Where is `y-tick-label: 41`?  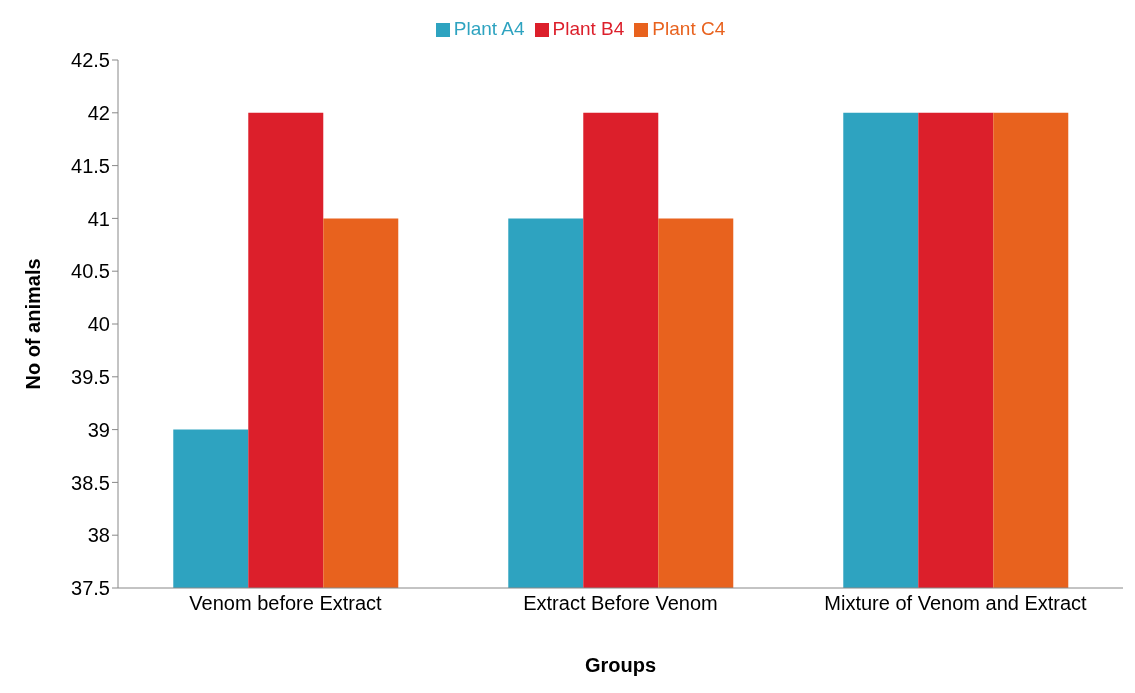 y-tick-label: 41 is located at coordinates (98, 218).